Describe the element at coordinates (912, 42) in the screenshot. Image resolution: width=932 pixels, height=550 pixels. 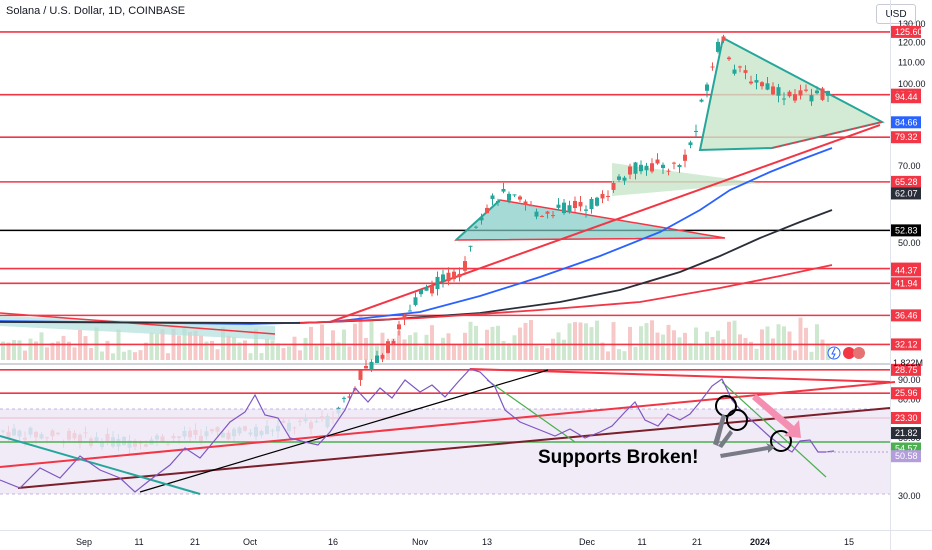
I see `price-tick-label: 120.00` at that location.